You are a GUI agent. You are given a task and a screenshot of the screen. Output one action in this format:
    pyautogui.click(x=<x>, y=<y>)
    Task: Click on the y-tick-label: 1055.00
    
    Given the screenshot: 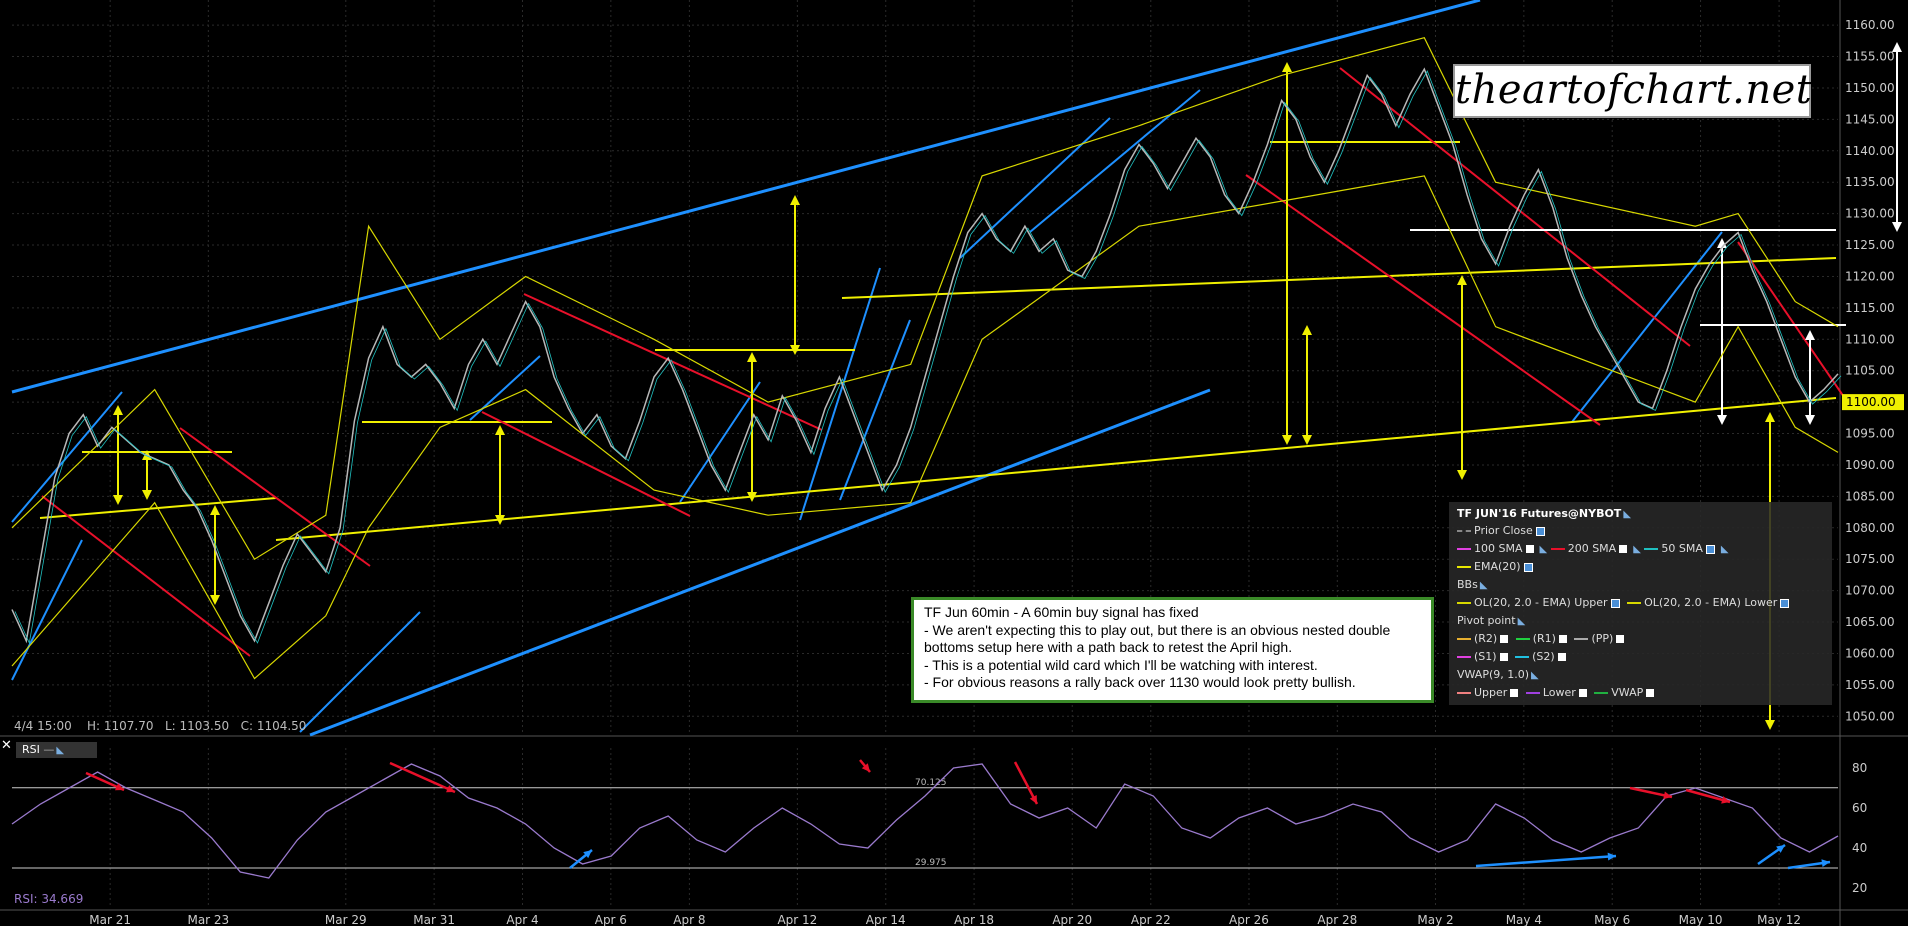 What is the action you would take?
    pyautogui.click(x=1870, y=685)
    